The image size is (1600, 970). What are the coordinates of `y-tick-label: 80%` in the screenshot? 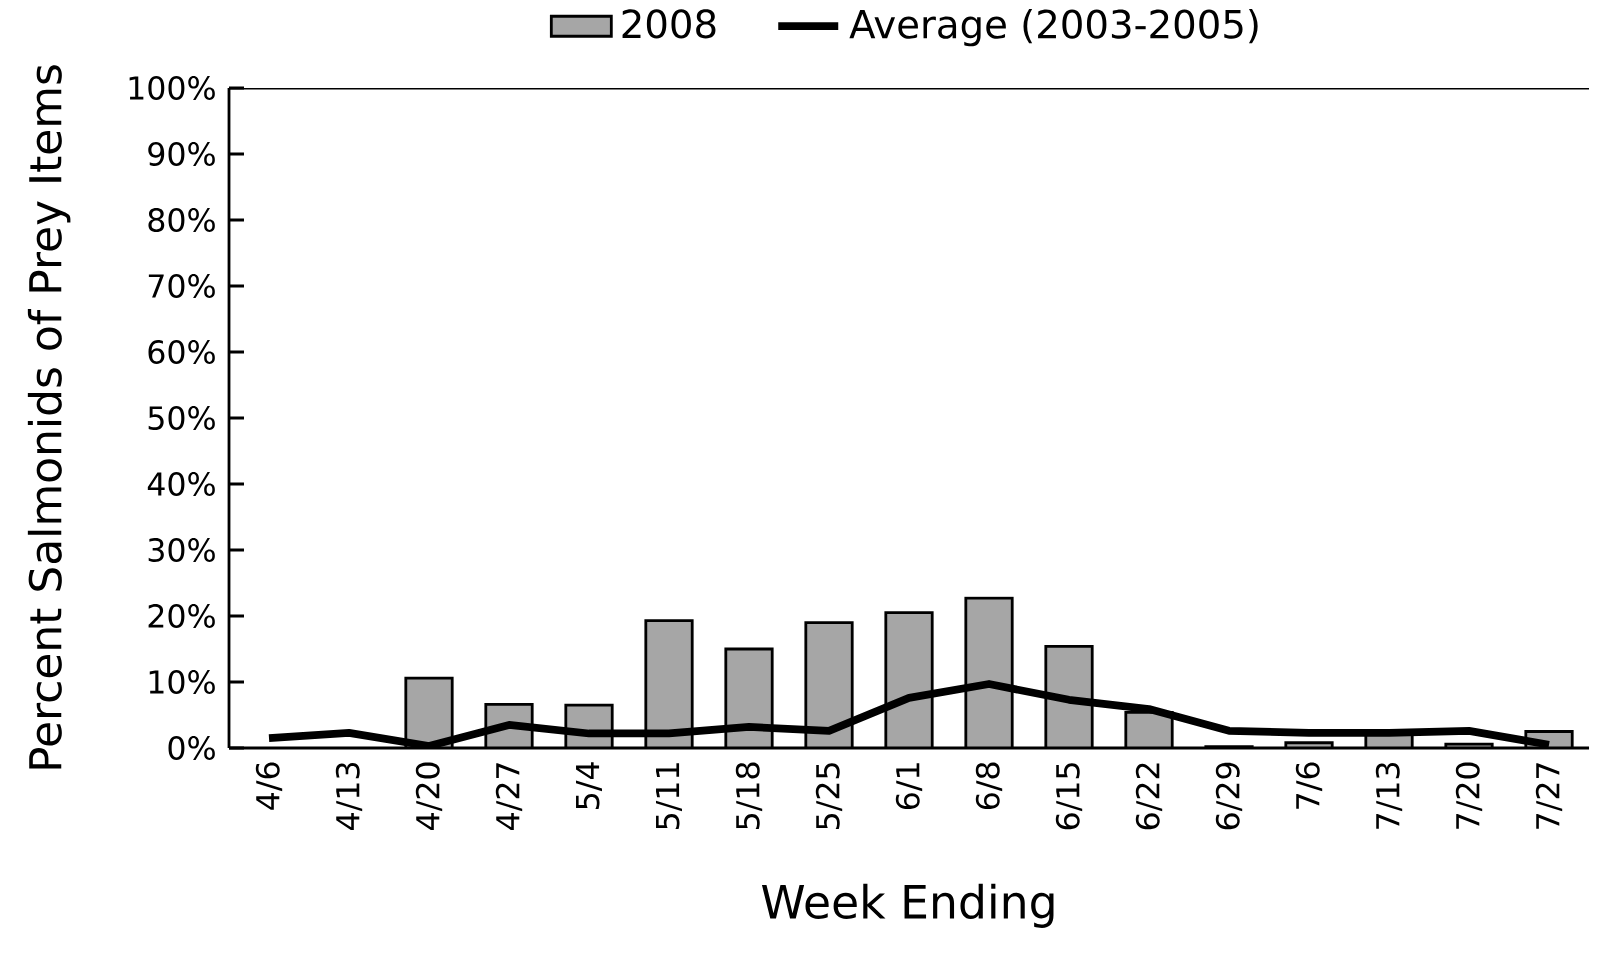 It's located at (181, 220).